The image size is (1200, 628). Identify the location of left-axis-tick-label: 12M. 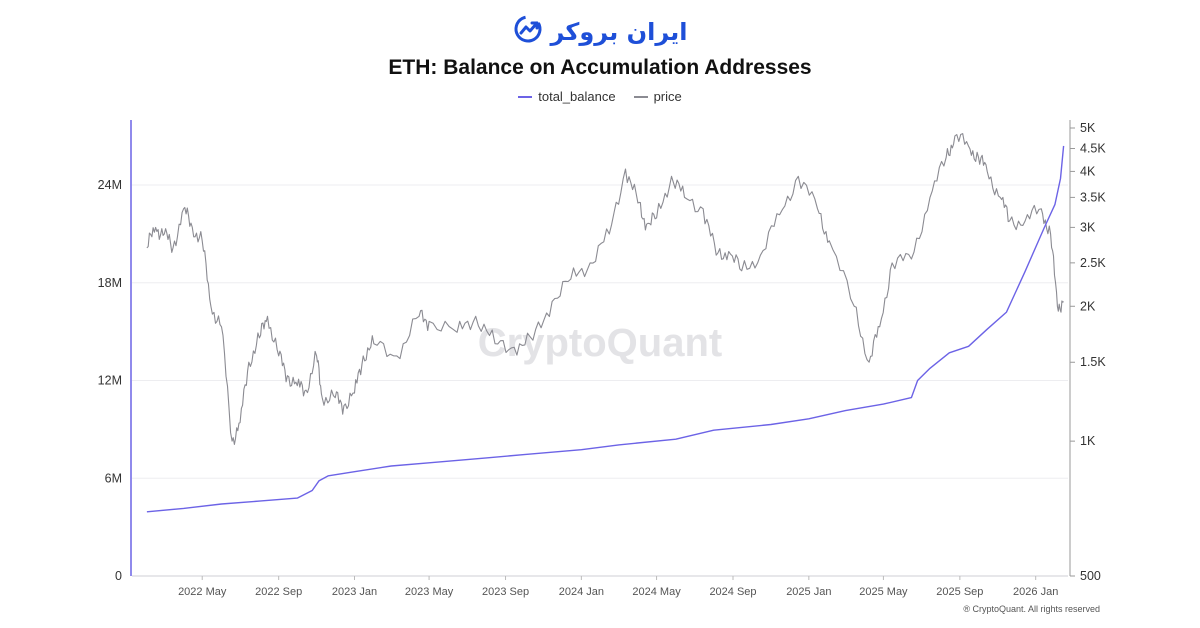
(110, 381).